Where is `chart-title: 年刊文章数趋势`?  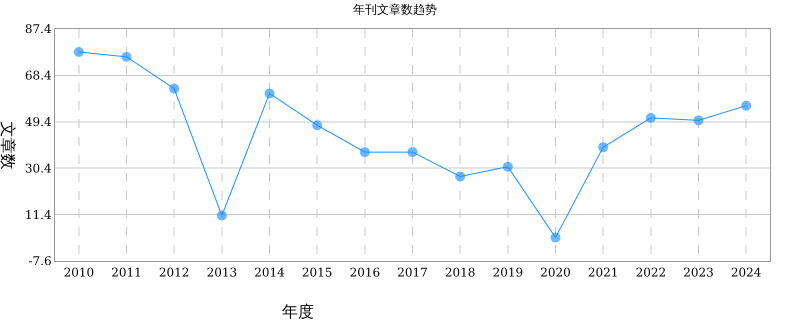 chart-title: 年刊文章数趋势 is located at coordinates (395, 9).